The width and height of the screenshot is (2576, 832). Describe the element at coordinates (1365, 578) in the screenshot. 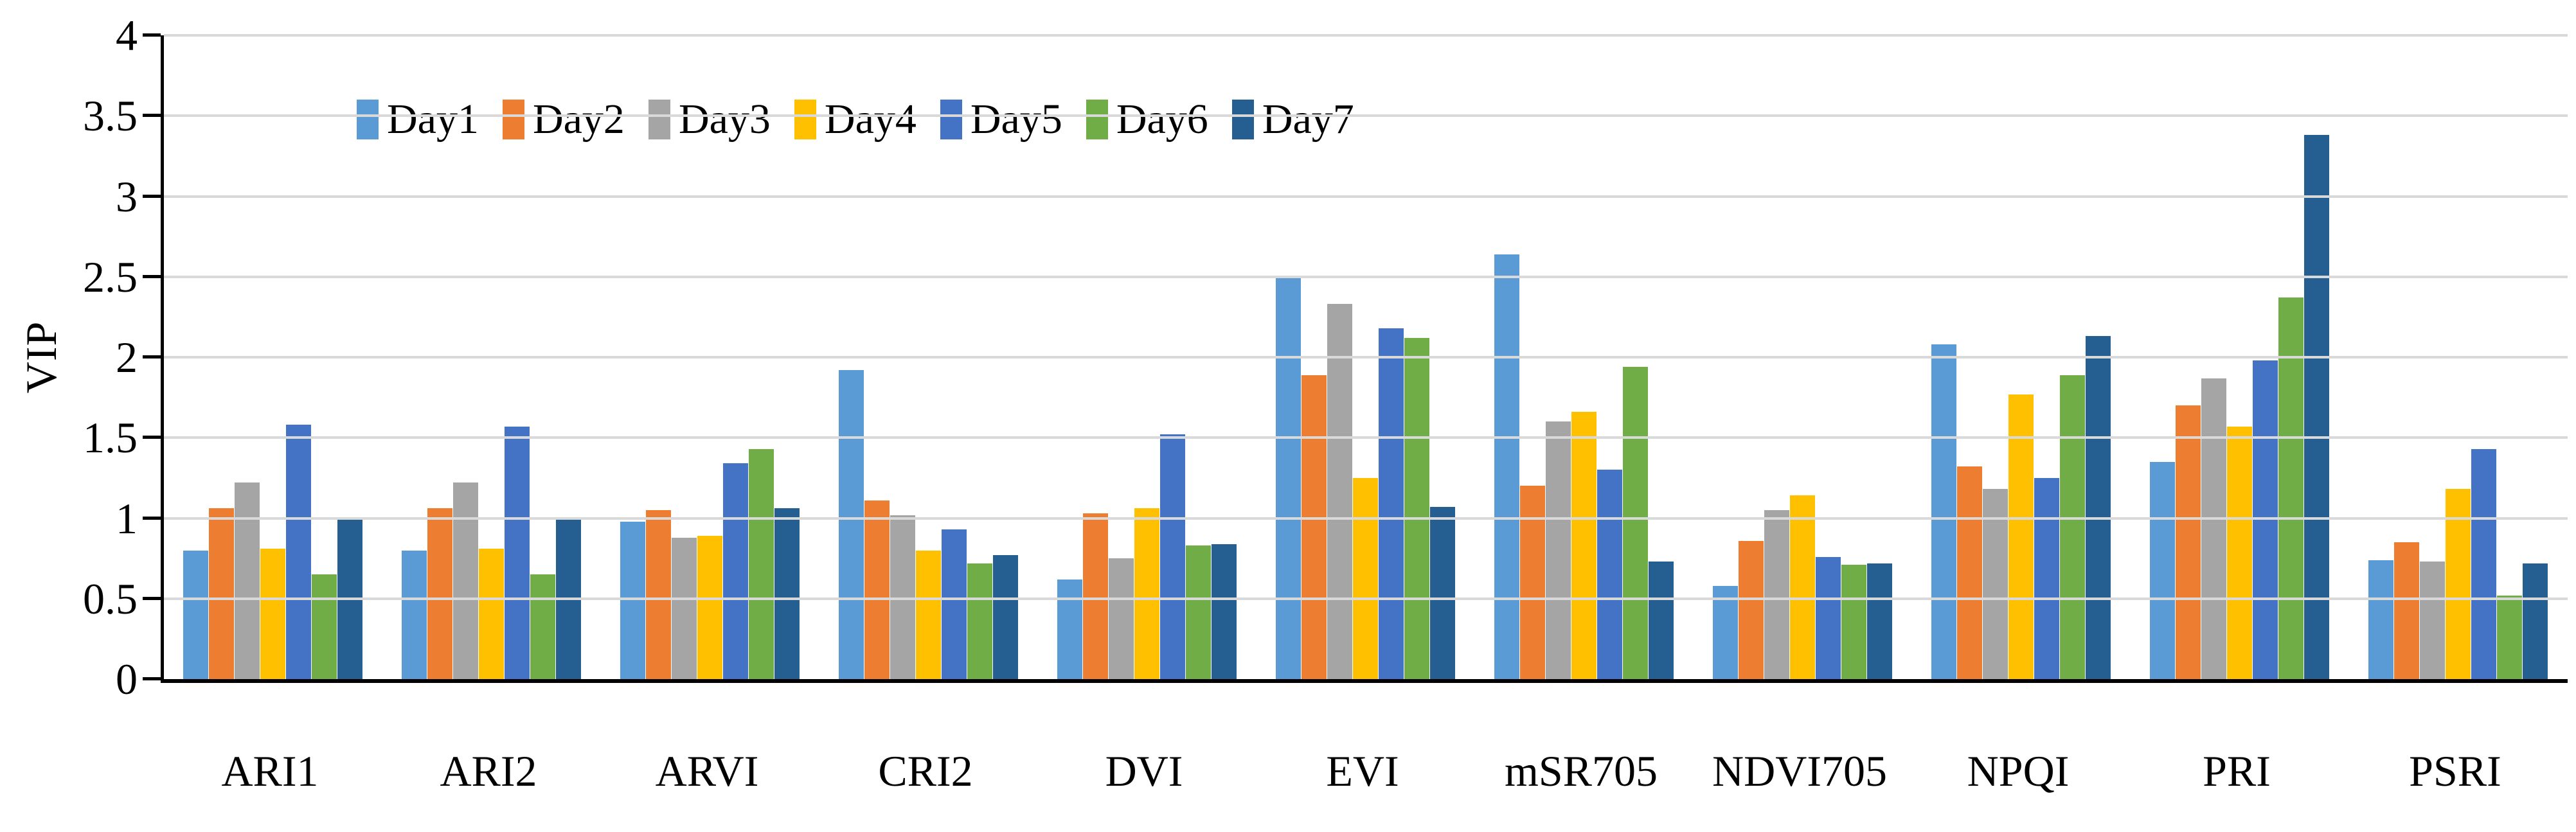

I see `bar-EVI-Day4` at that location.